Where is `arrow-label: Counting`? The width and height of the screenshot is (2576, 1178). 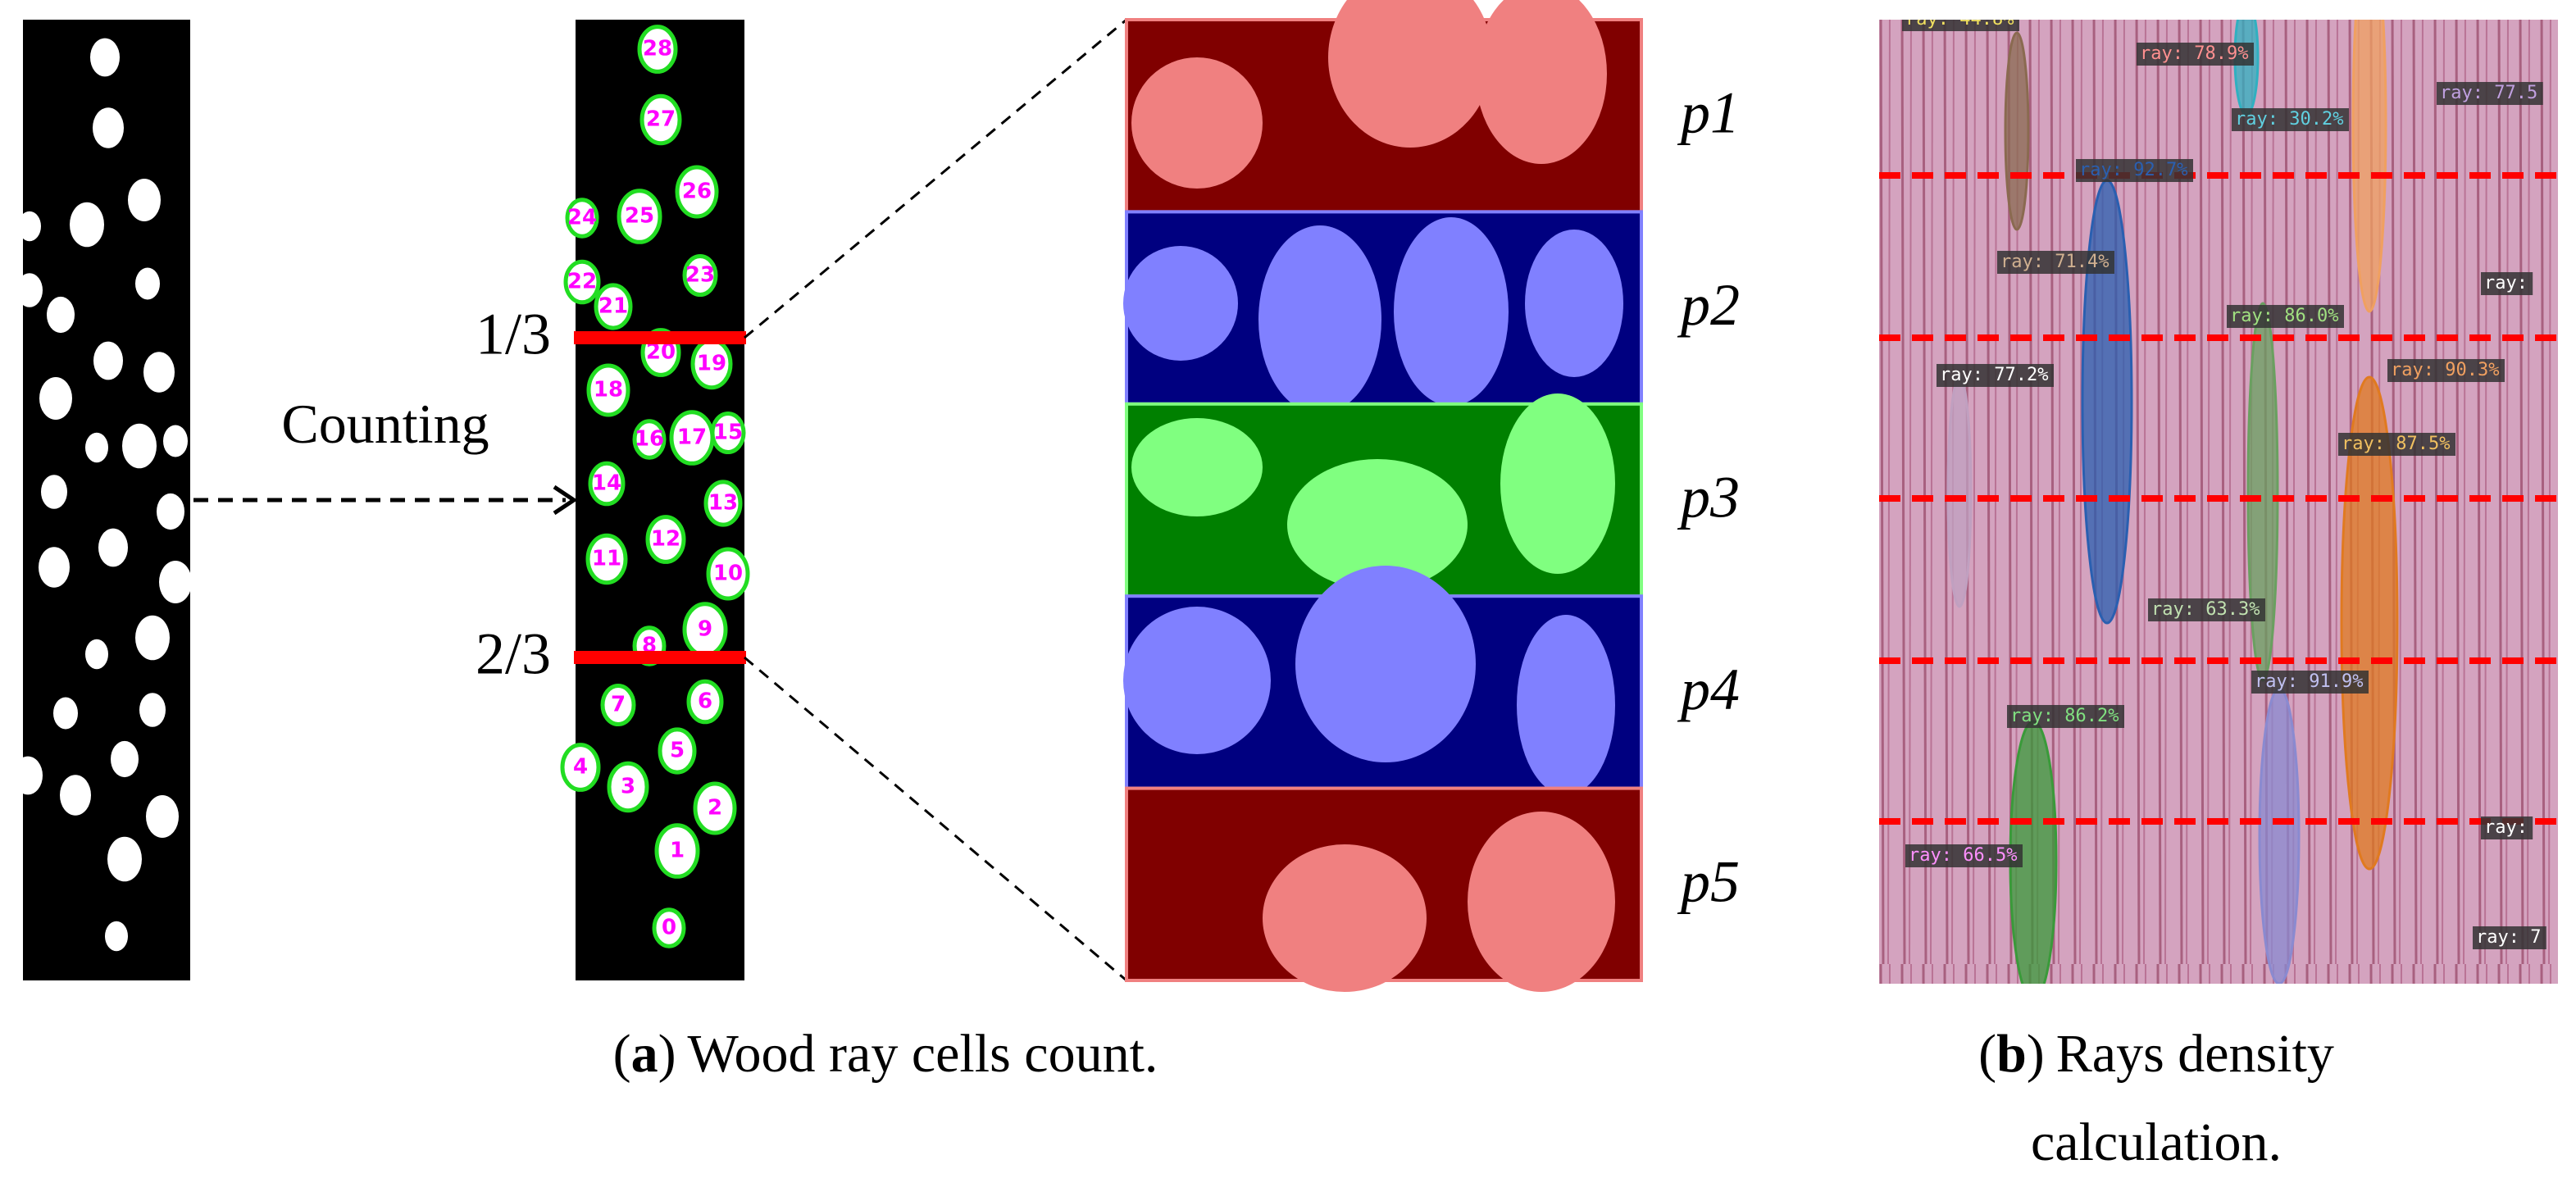
arrow-label: Counting is located at coordinates (385, 424).